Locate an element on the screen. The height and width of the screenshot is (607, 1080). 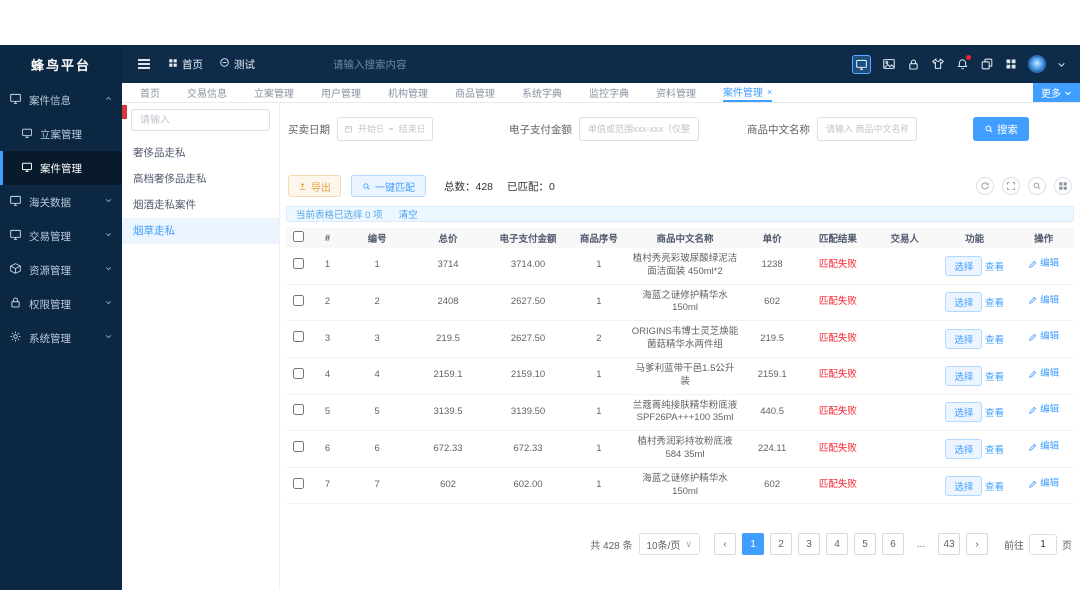
page-button-1: 1 is located at coordinates (753, 544).